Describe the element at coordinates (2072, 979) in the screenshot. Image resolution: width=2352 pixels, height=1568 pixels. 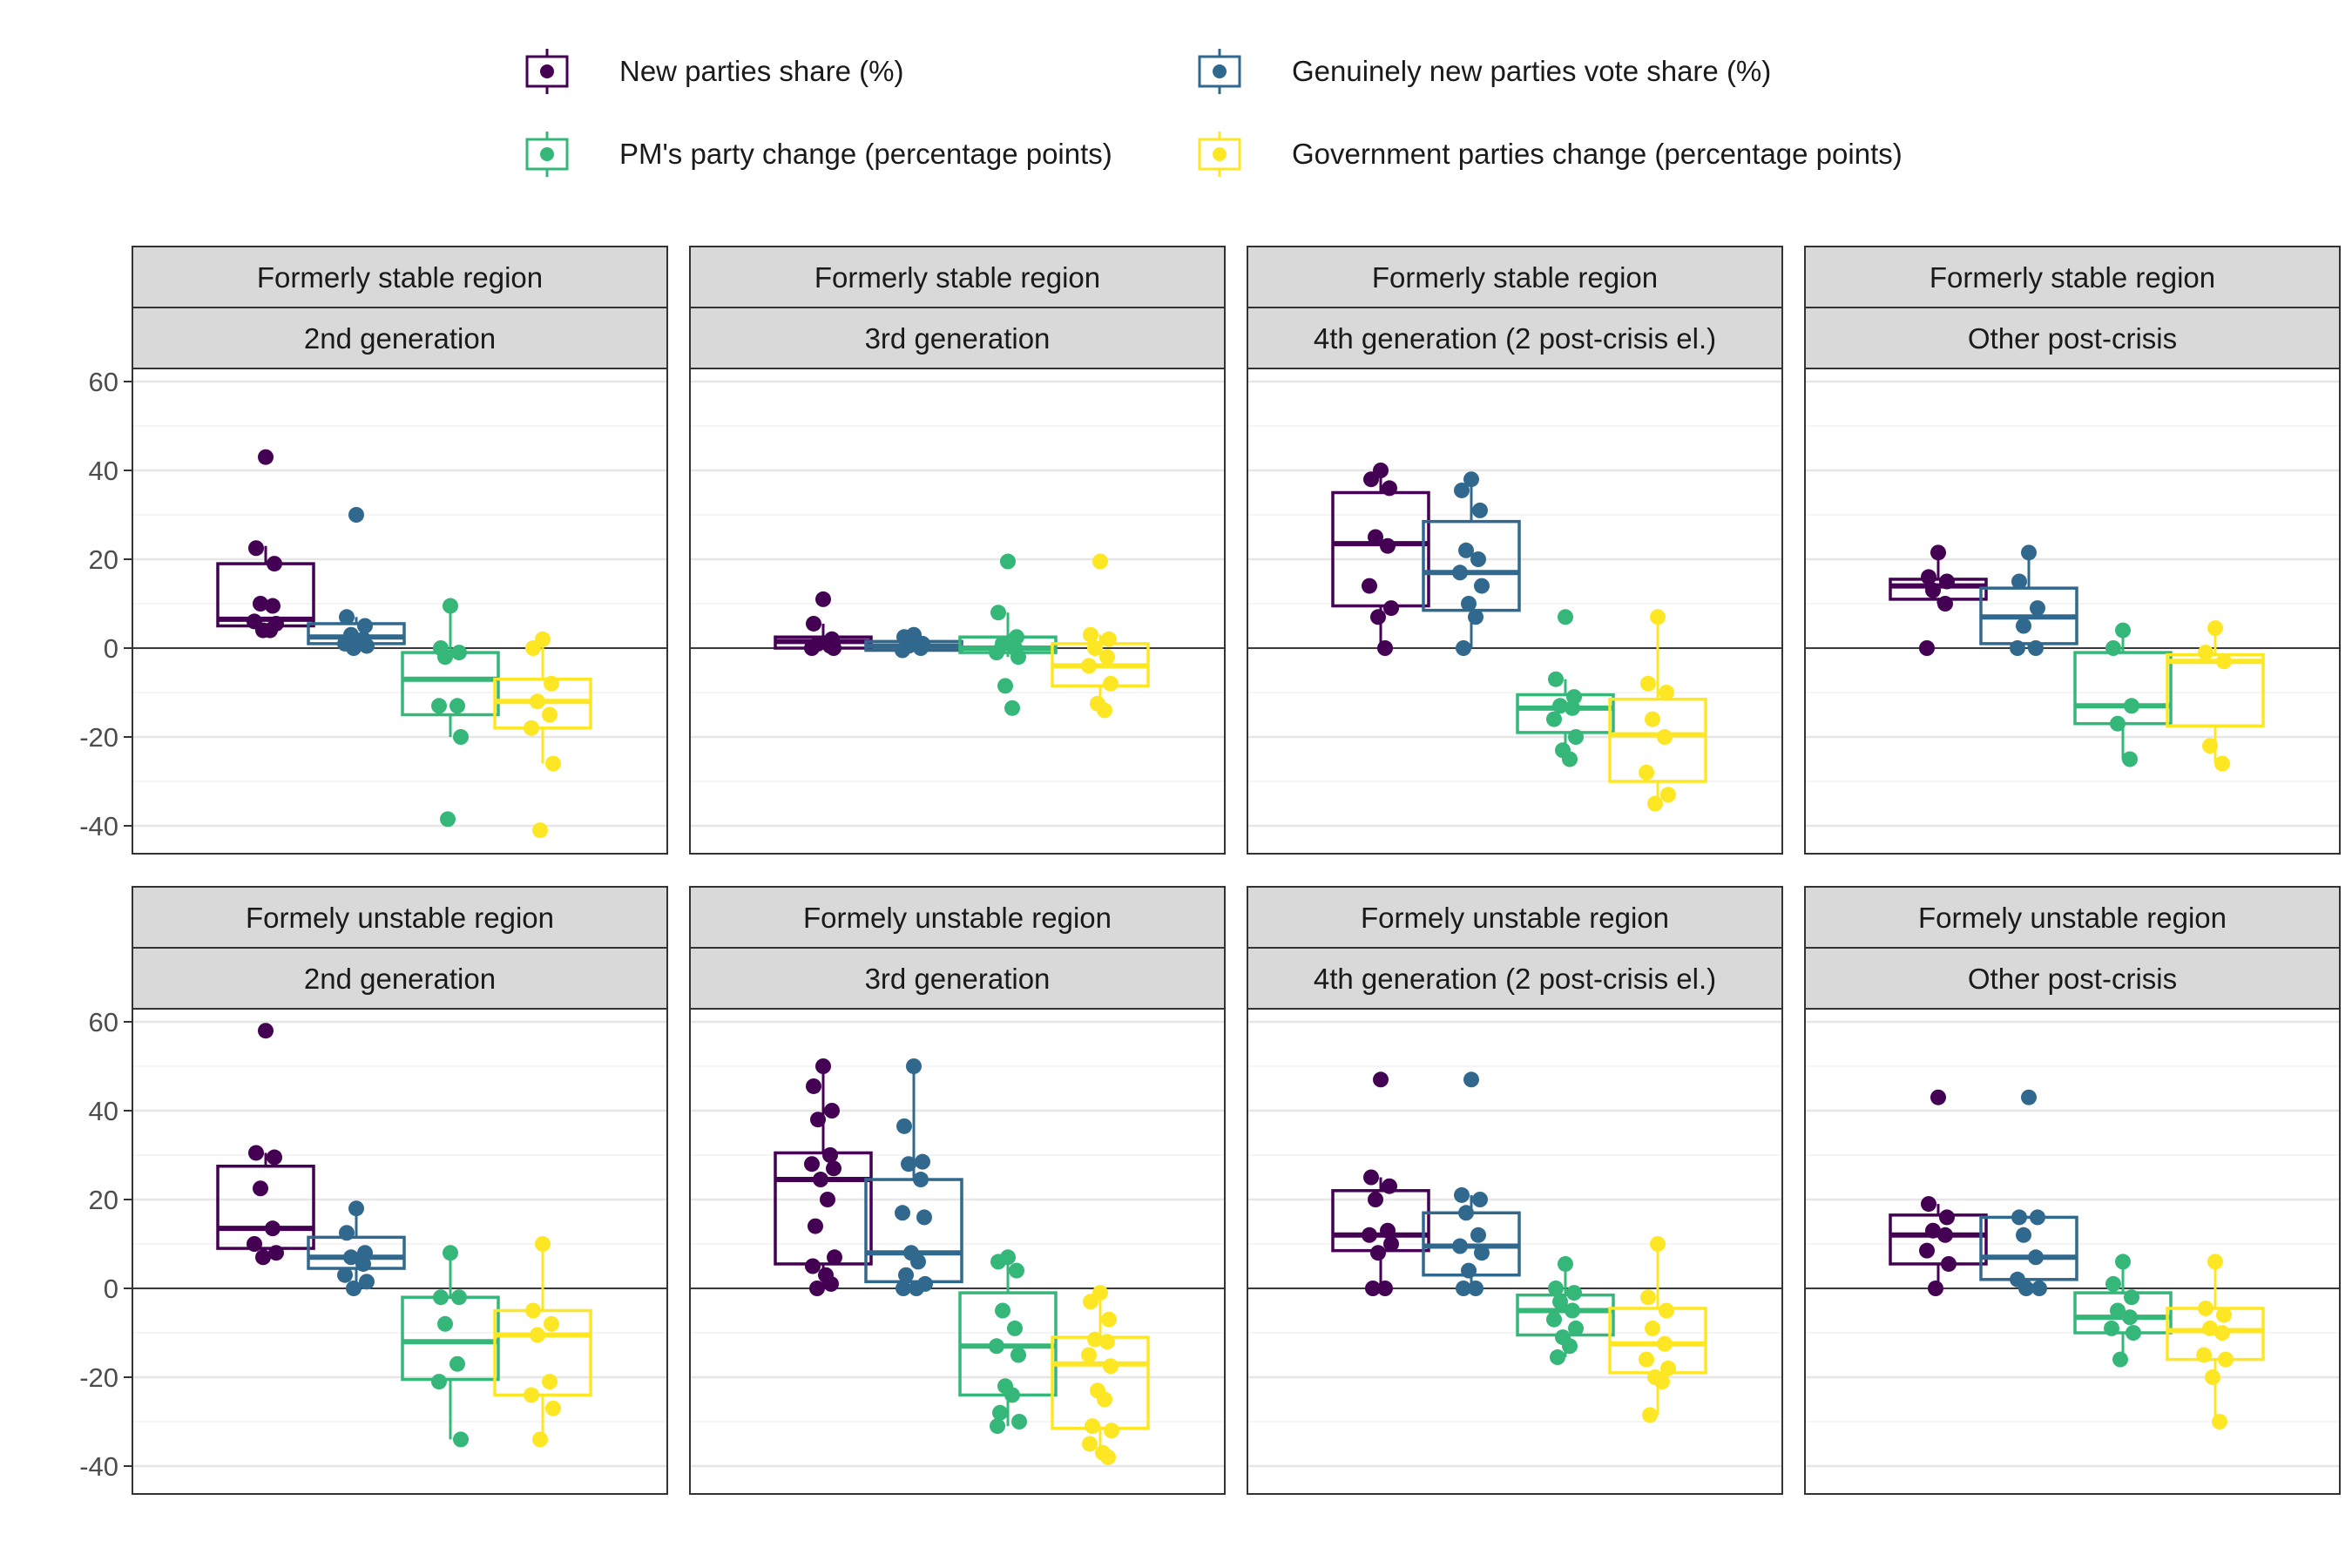
I see `strip-generation-label: Other post-crisis` at that location.